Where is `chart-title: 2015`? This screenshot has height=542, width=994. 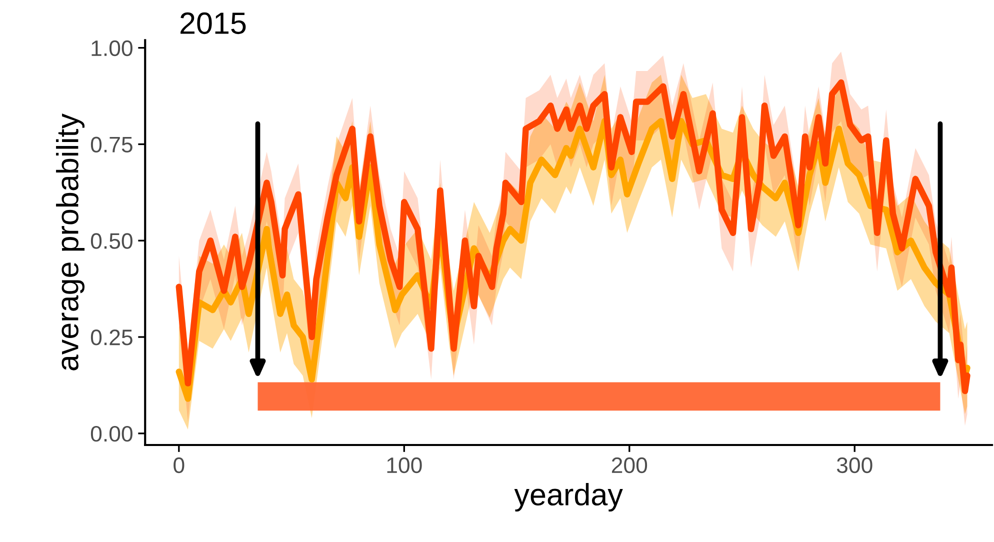 chart-title: 2015 is located at coordinates (213, 23).